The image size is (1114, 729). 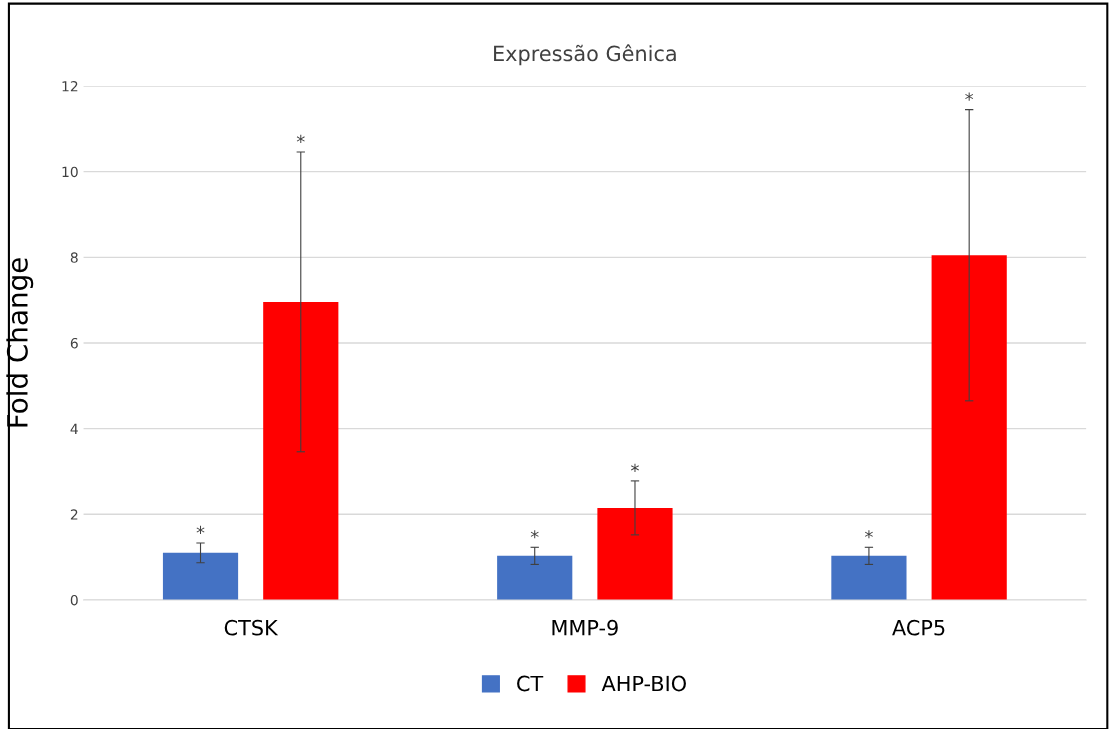 What do you see at coordinates (70, 172) in the screenshot?
I see `y-tick-label: 10` at bounding box center [70, 172].